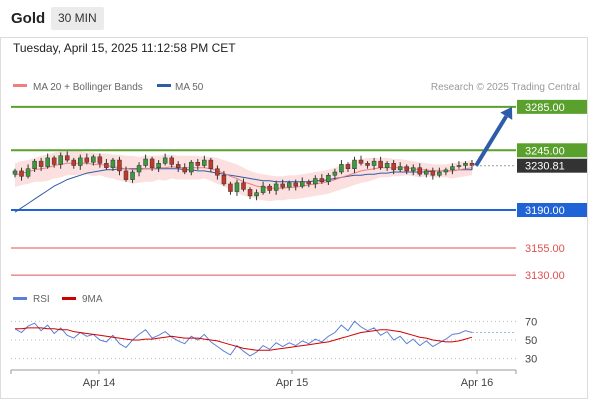 This screenshot has height=400, width=590. Describe the element at coordinates (505, 87) in the screenshot. I see `credit-text: Research © 2025 Trading Central` at that location.